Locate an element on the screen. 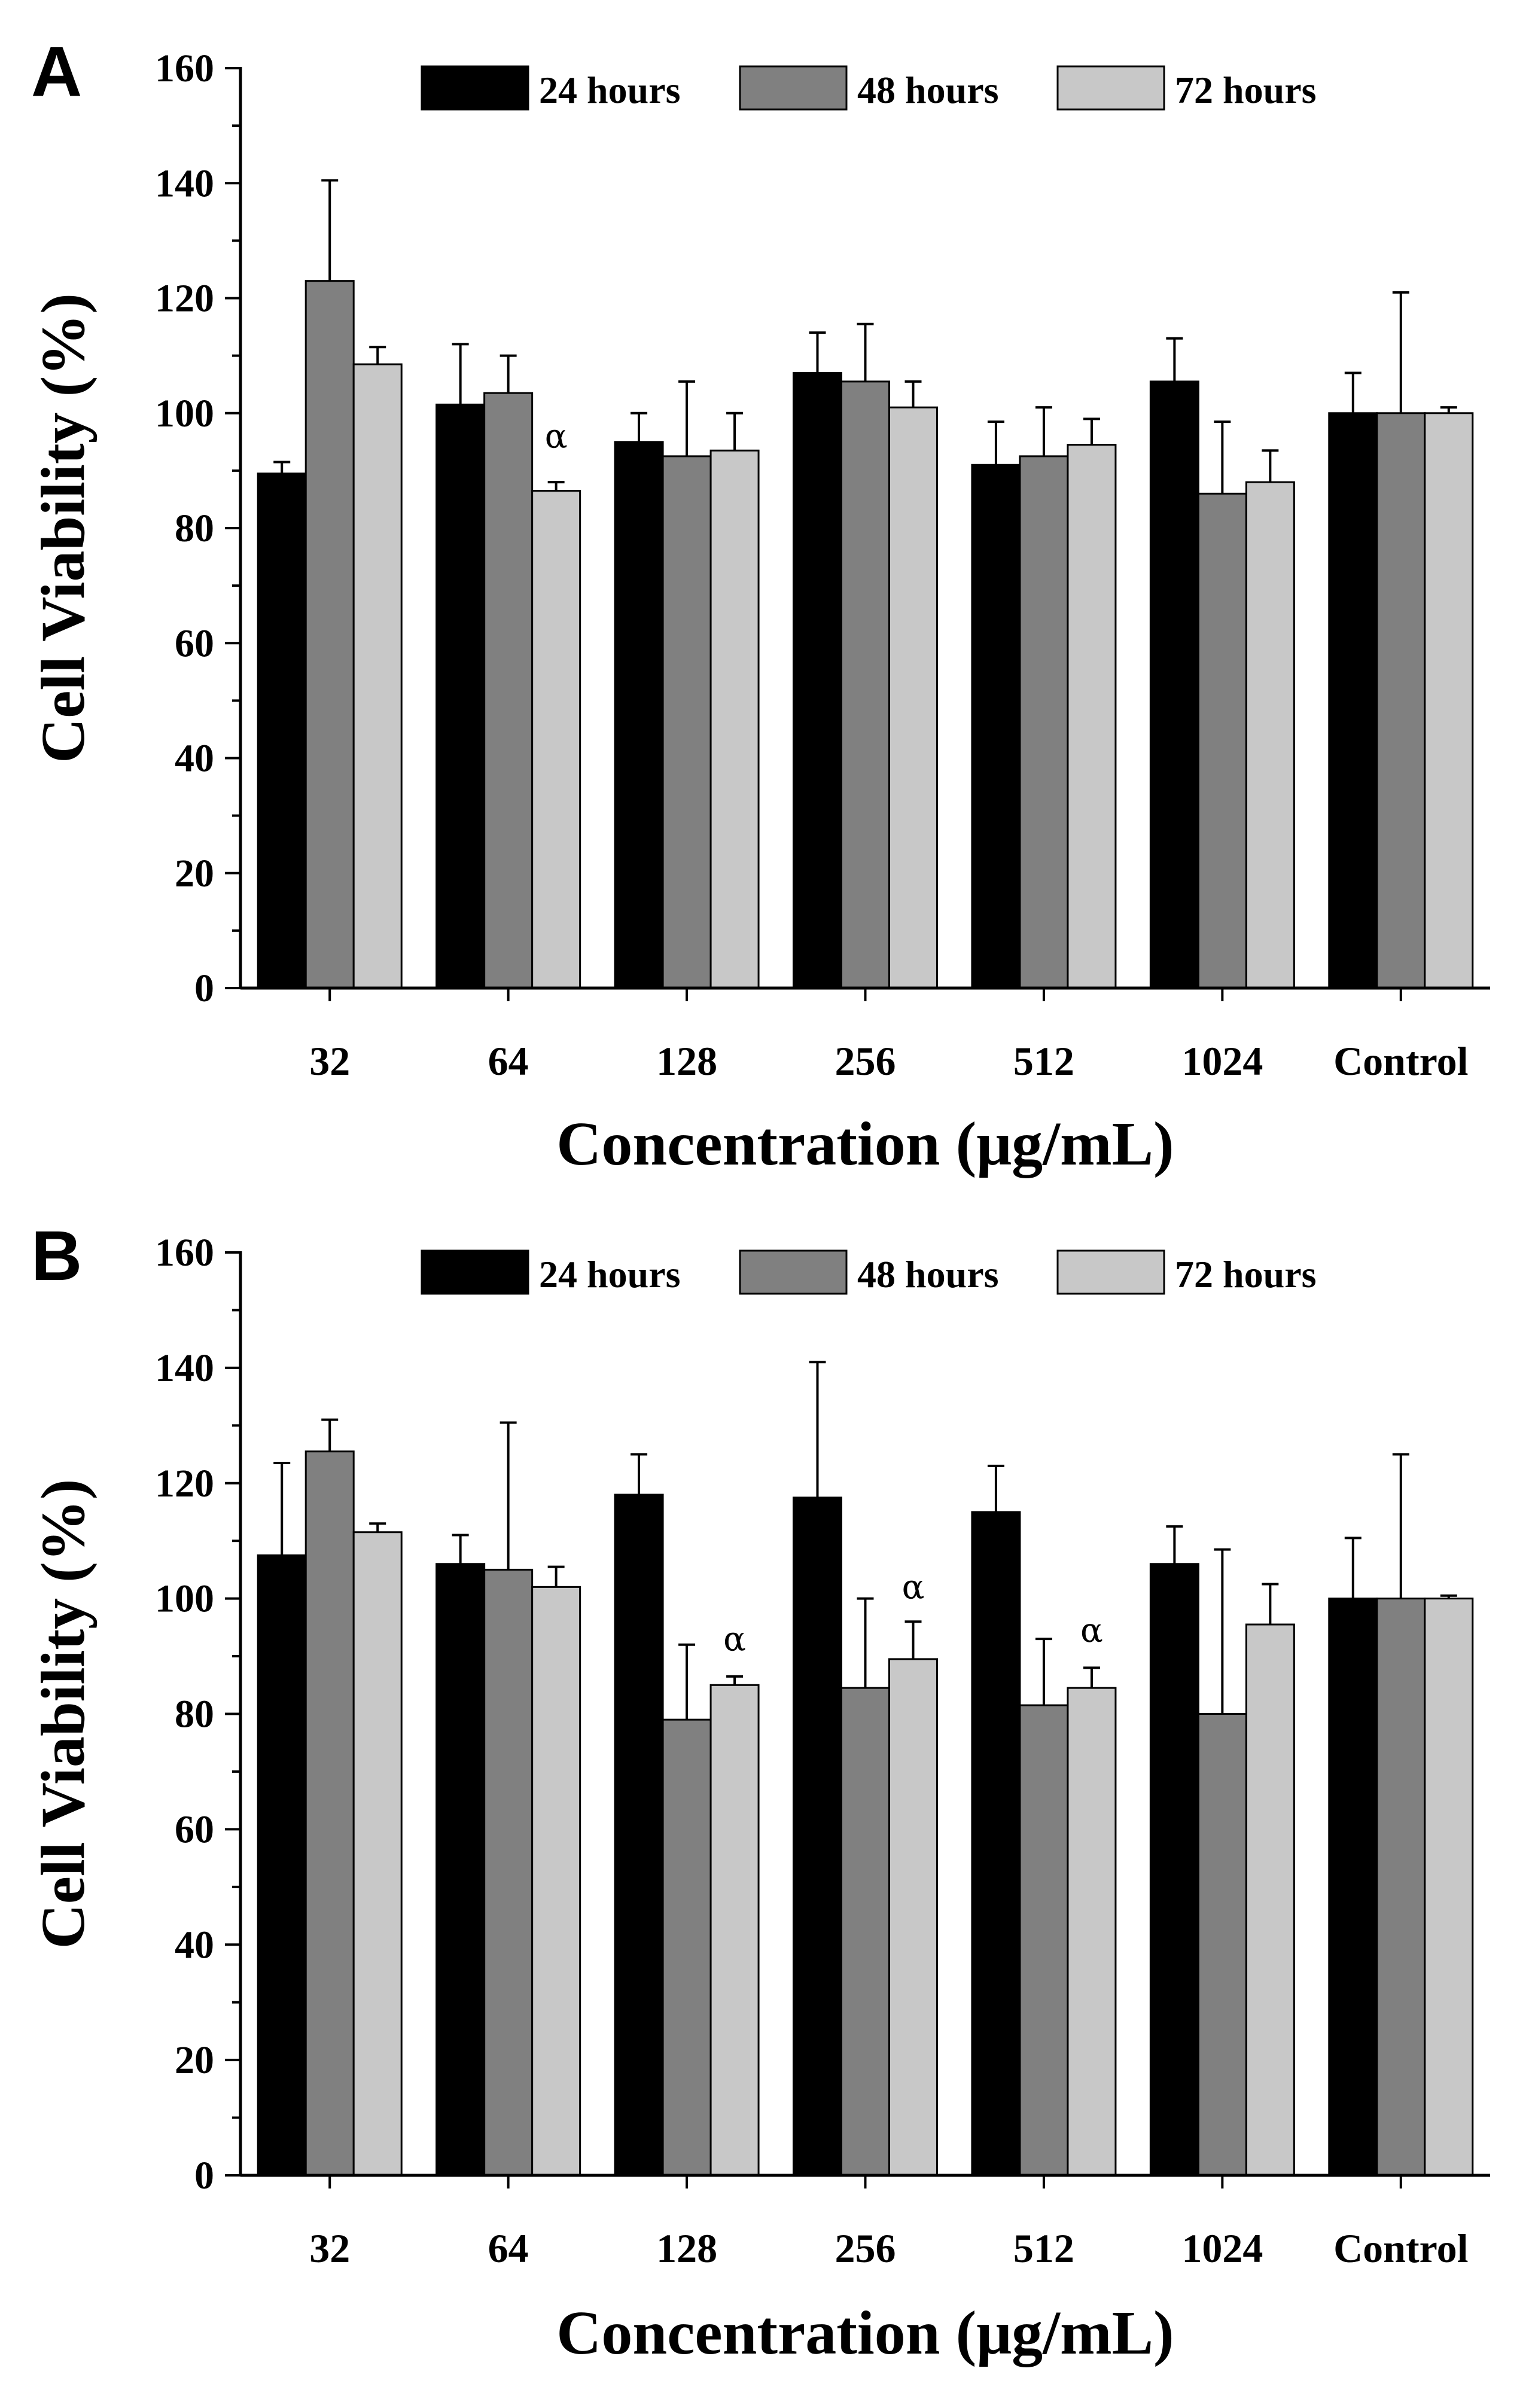 This screenshot has height=2408, width=1532. panel-a-x-tick-label-1024: 1024 is located at coordinates (1222, 1061).